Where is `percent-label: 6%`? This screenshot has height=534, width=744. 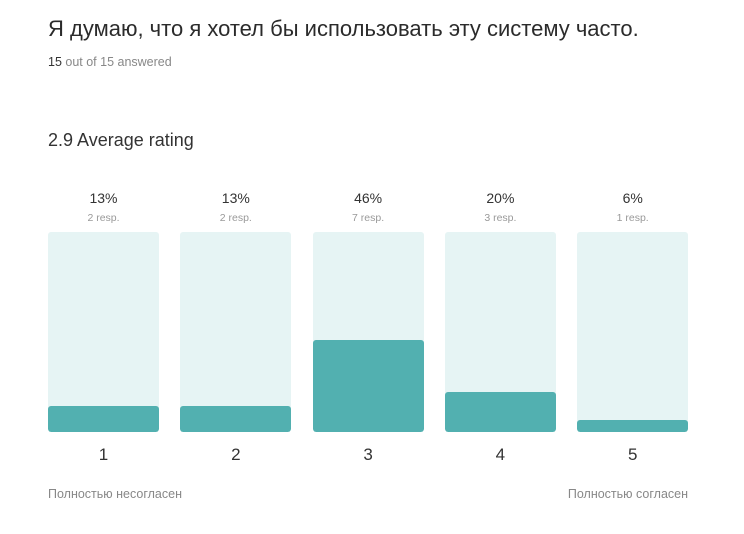
percent-label: 6% is located at coordinates (632, 198).